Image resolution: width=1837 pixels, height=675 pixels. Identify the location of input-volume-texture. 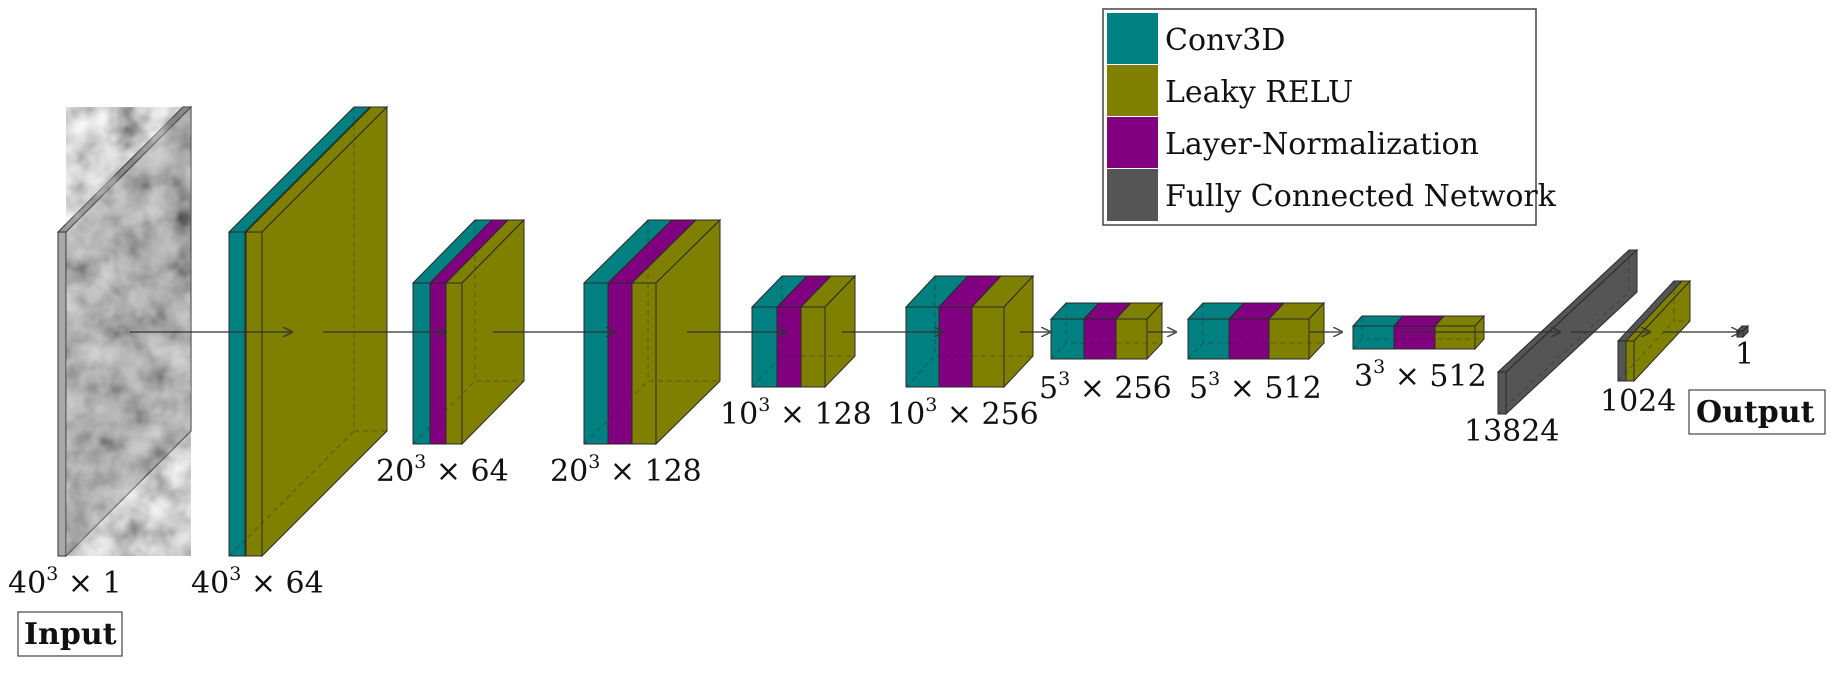
(128, 331).